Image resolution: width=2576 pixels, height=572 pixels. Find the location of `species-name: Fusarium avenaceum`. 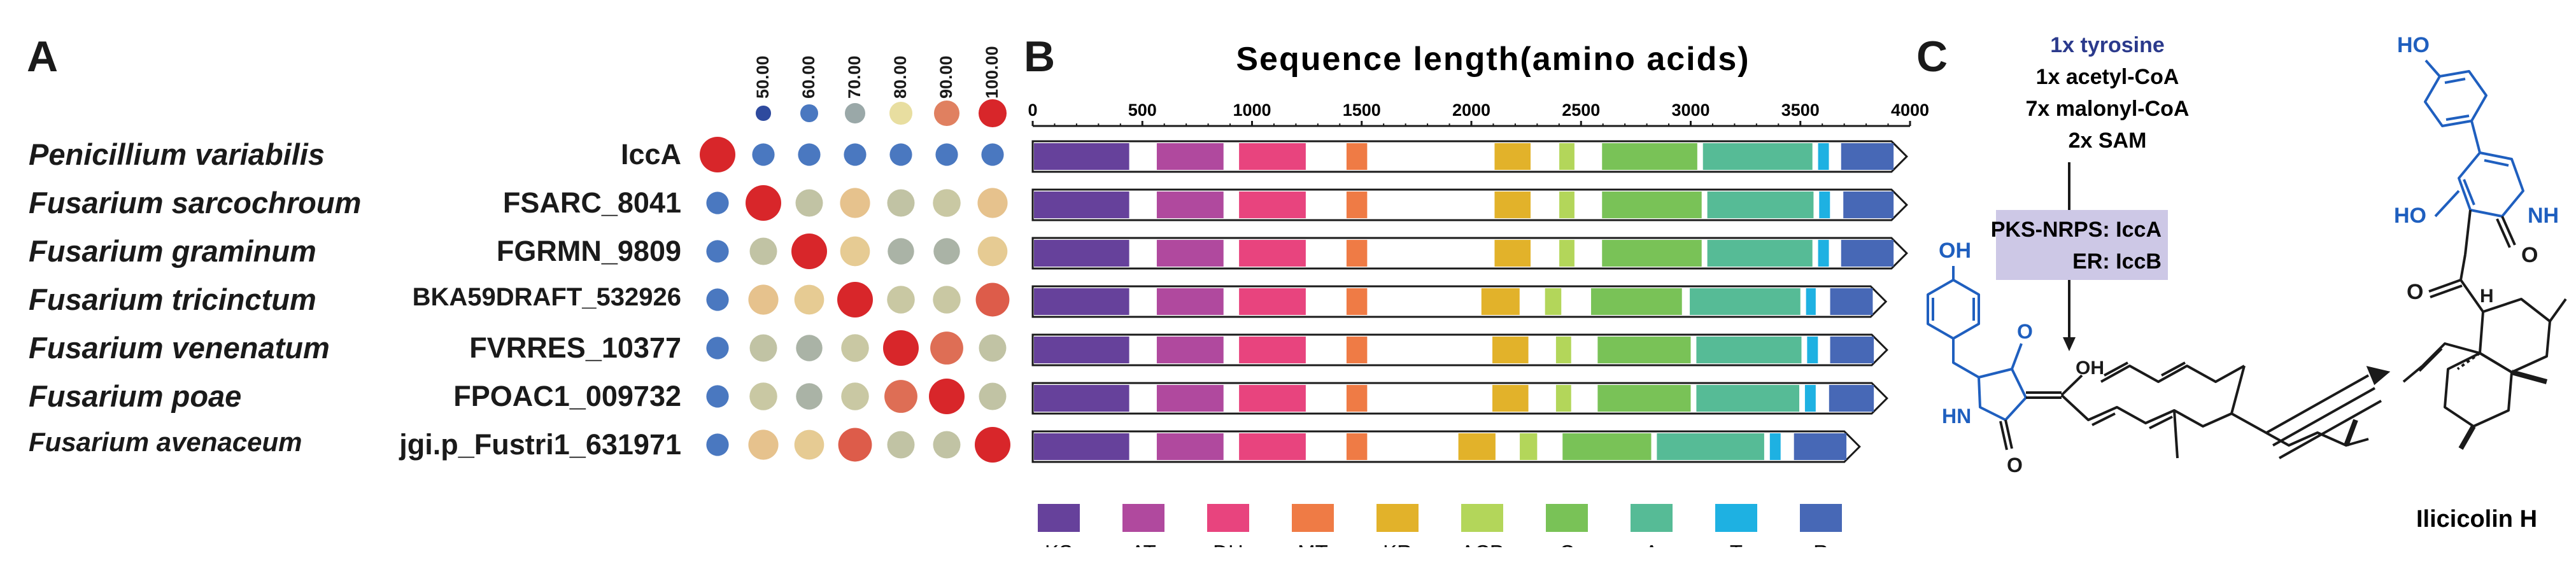

species-name: Fusarium avenaceum is located at coordinates (165, 442).